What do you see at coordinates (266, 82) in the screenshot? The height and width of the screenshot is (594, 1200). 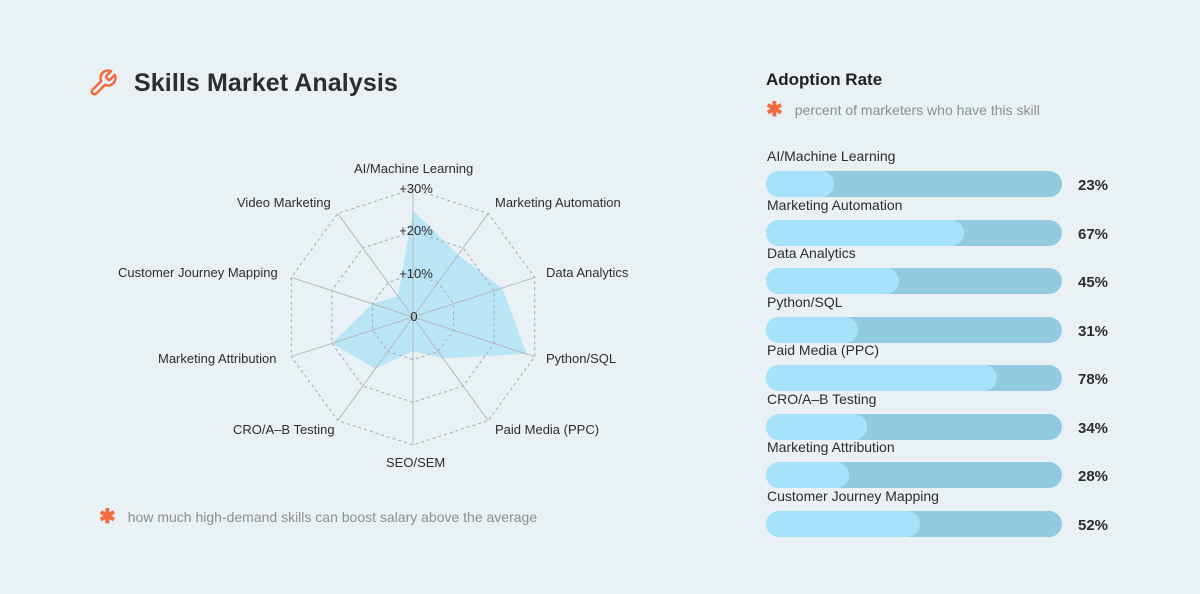 I see `page-title: Skills Market Analysis` at bounding box center [266, 82].